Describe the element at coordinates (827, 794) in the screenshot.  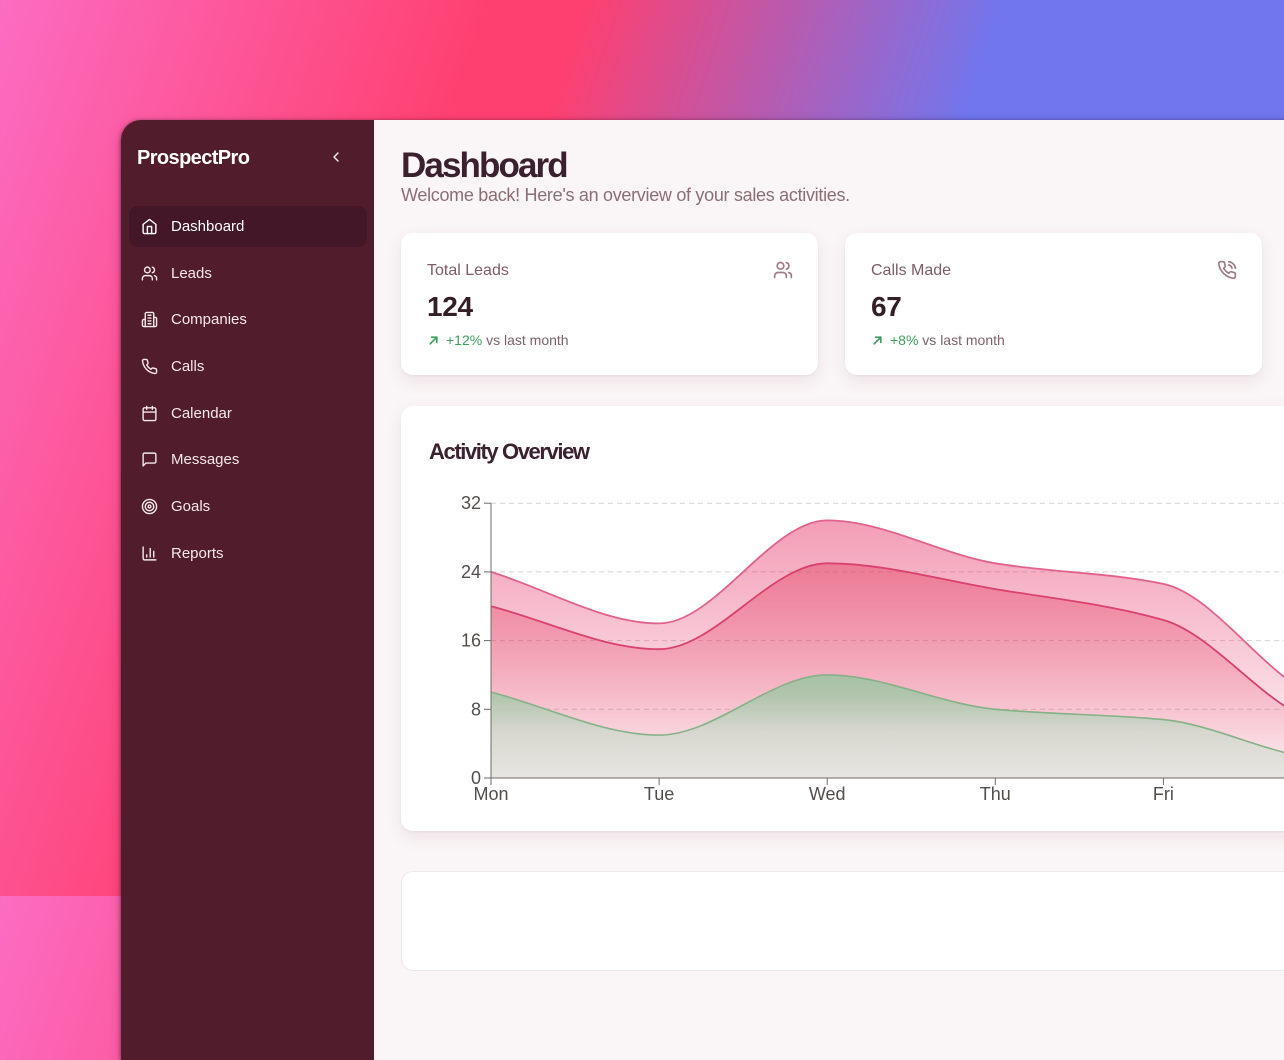
I see `svg-text: Wed` at that location.